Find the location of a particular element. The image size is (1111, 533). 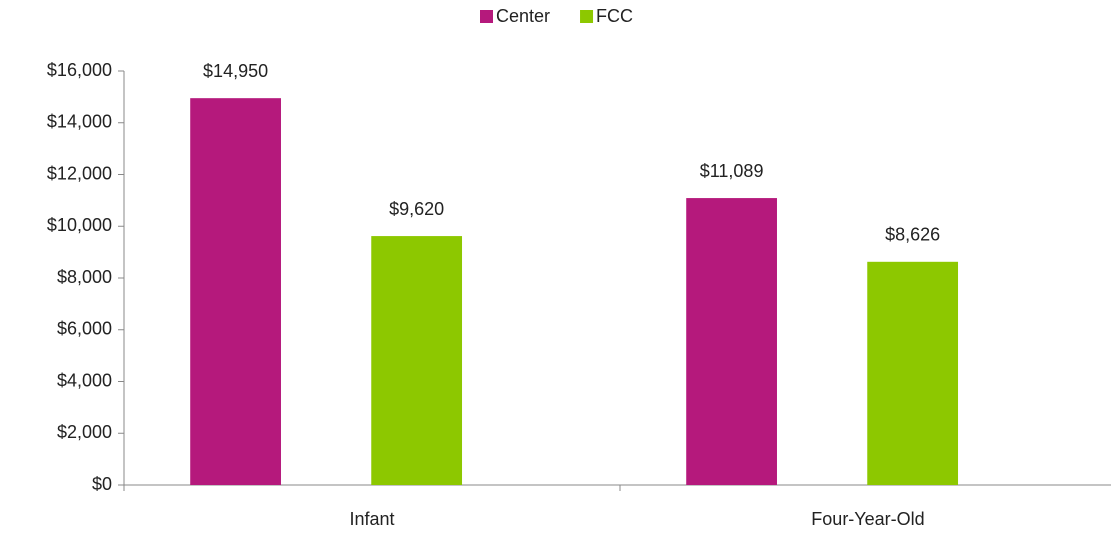

legend-label: FCC is located at coordinates (614, 16).